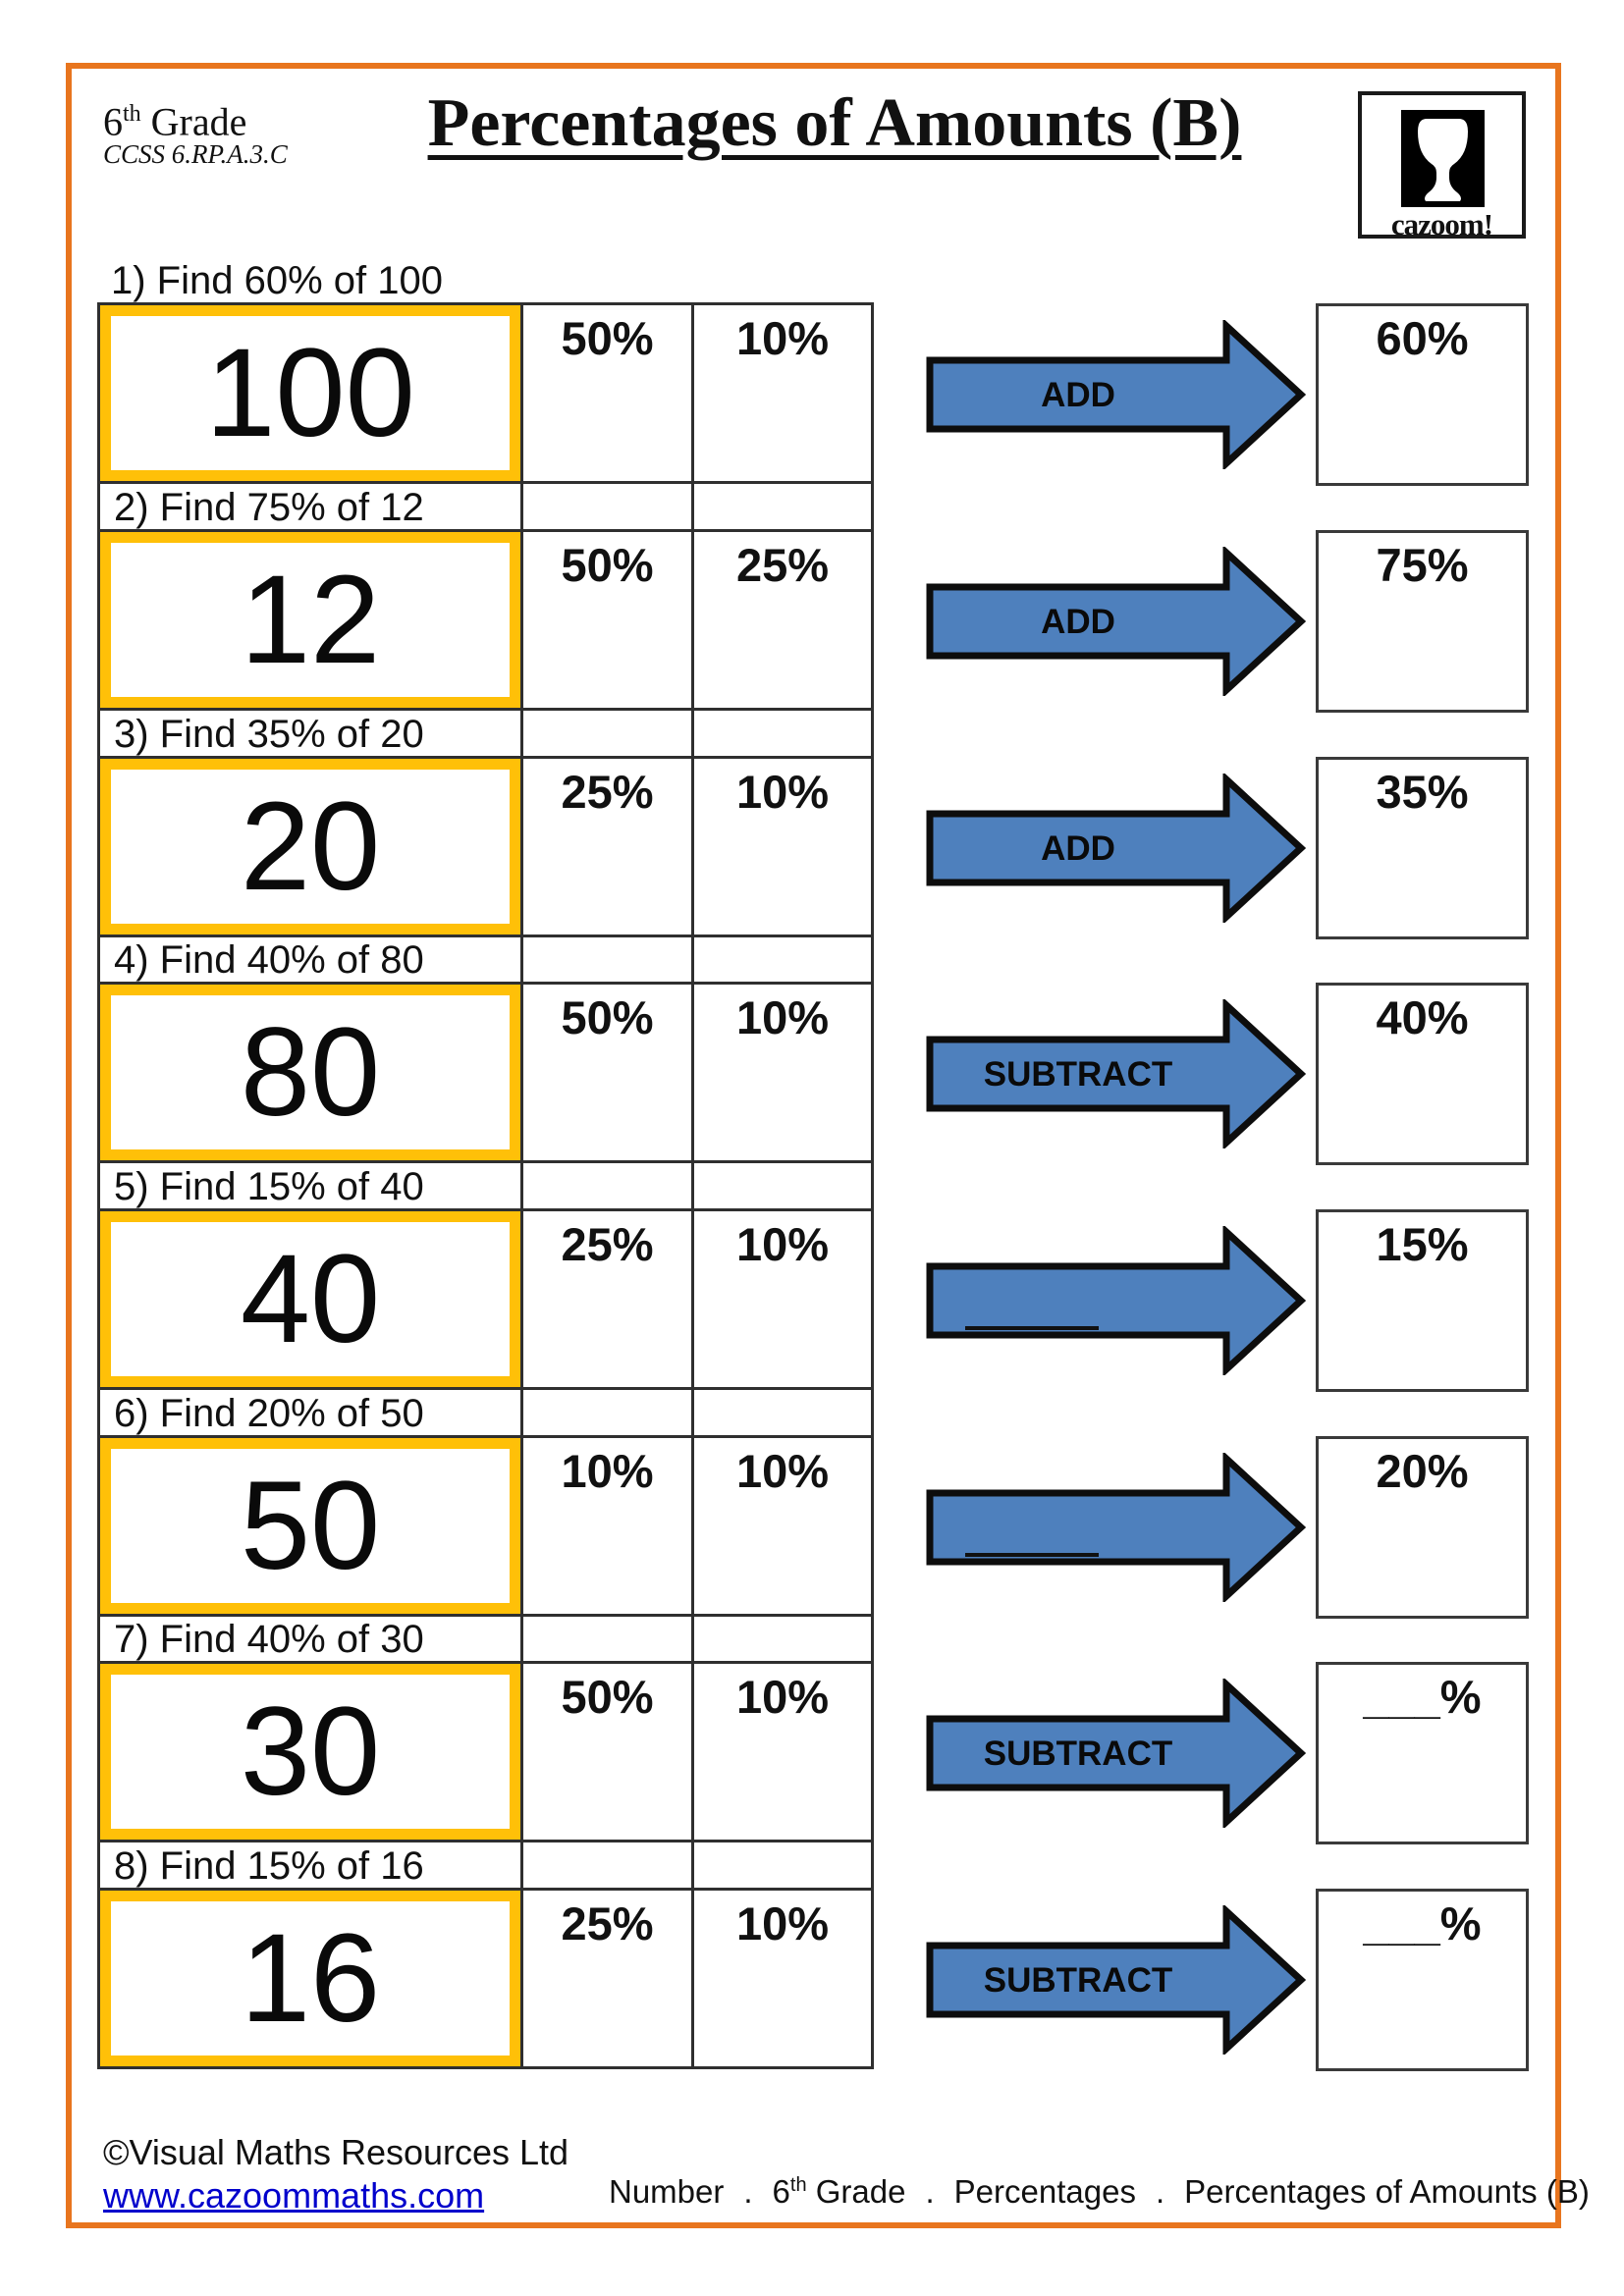 The height and width of the screenshot is (2296, 1624). Describe the element at coordinates (834, 123) in the screenshot. I see `page-title: Percentages of Amounts (B)` at that location.